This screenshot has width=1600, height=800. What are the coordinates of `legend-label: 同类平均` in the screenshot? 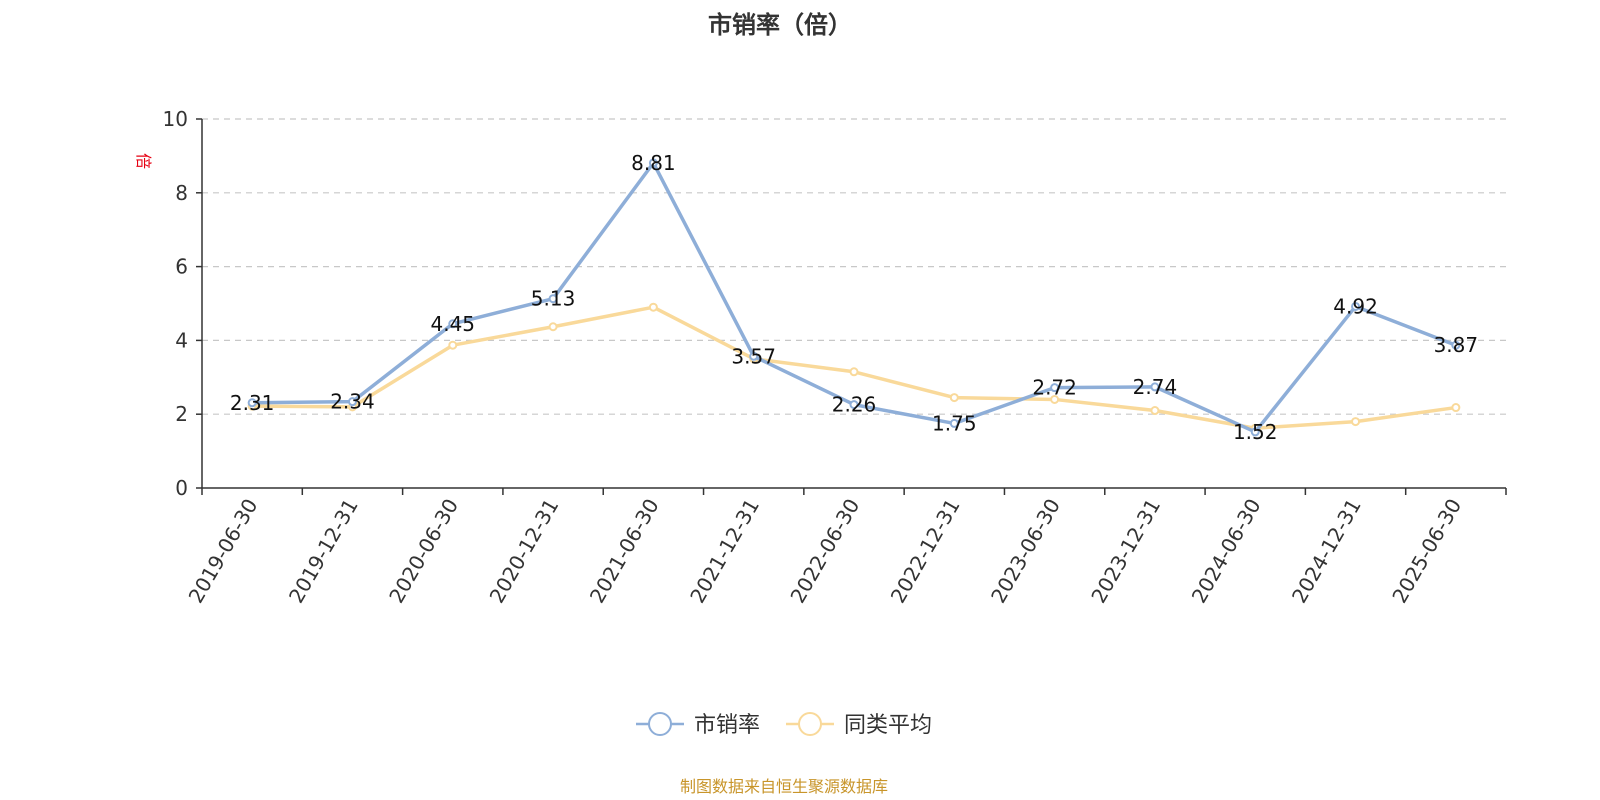 It's located at (888, 725).